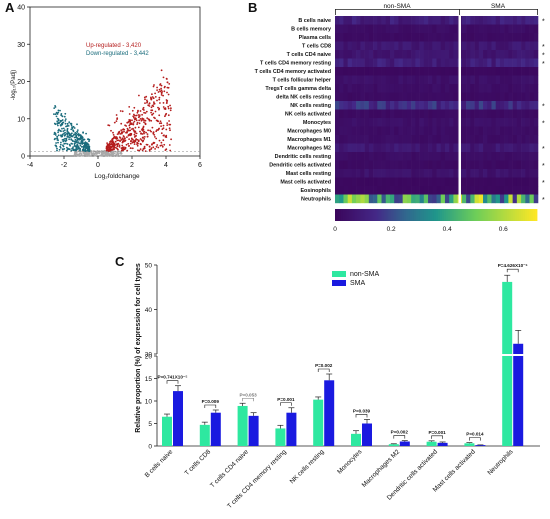  Describe the element at coordinates (309, 55) in the screenshot. I see `heatmap-row-label: T cells CD4 naive` at that location.